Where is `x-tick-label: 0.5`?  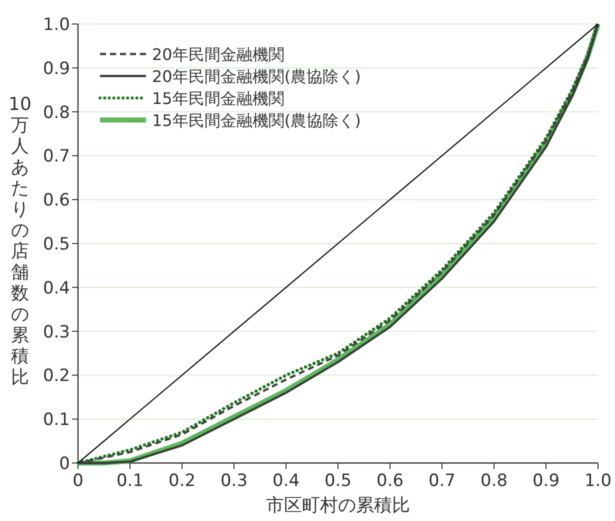 x-tick-label: 0.5 is located at coordinates (338, 481).